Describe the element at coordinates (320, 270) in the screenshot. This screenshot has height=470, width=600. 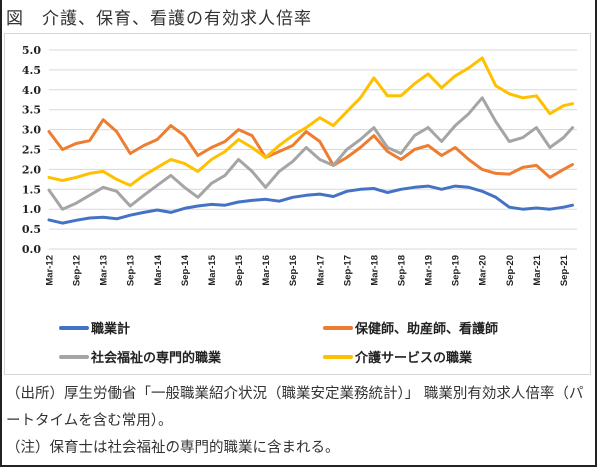
I see `x-tick-label: Mar-17` at that location.